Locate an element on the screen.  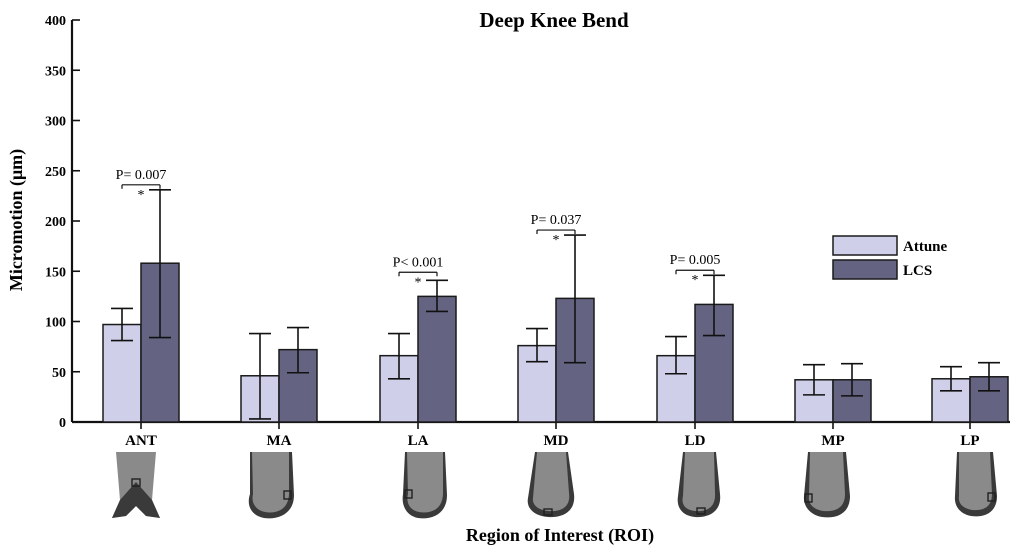
y-tick-label: 350 is located at coordinates (55, 71).